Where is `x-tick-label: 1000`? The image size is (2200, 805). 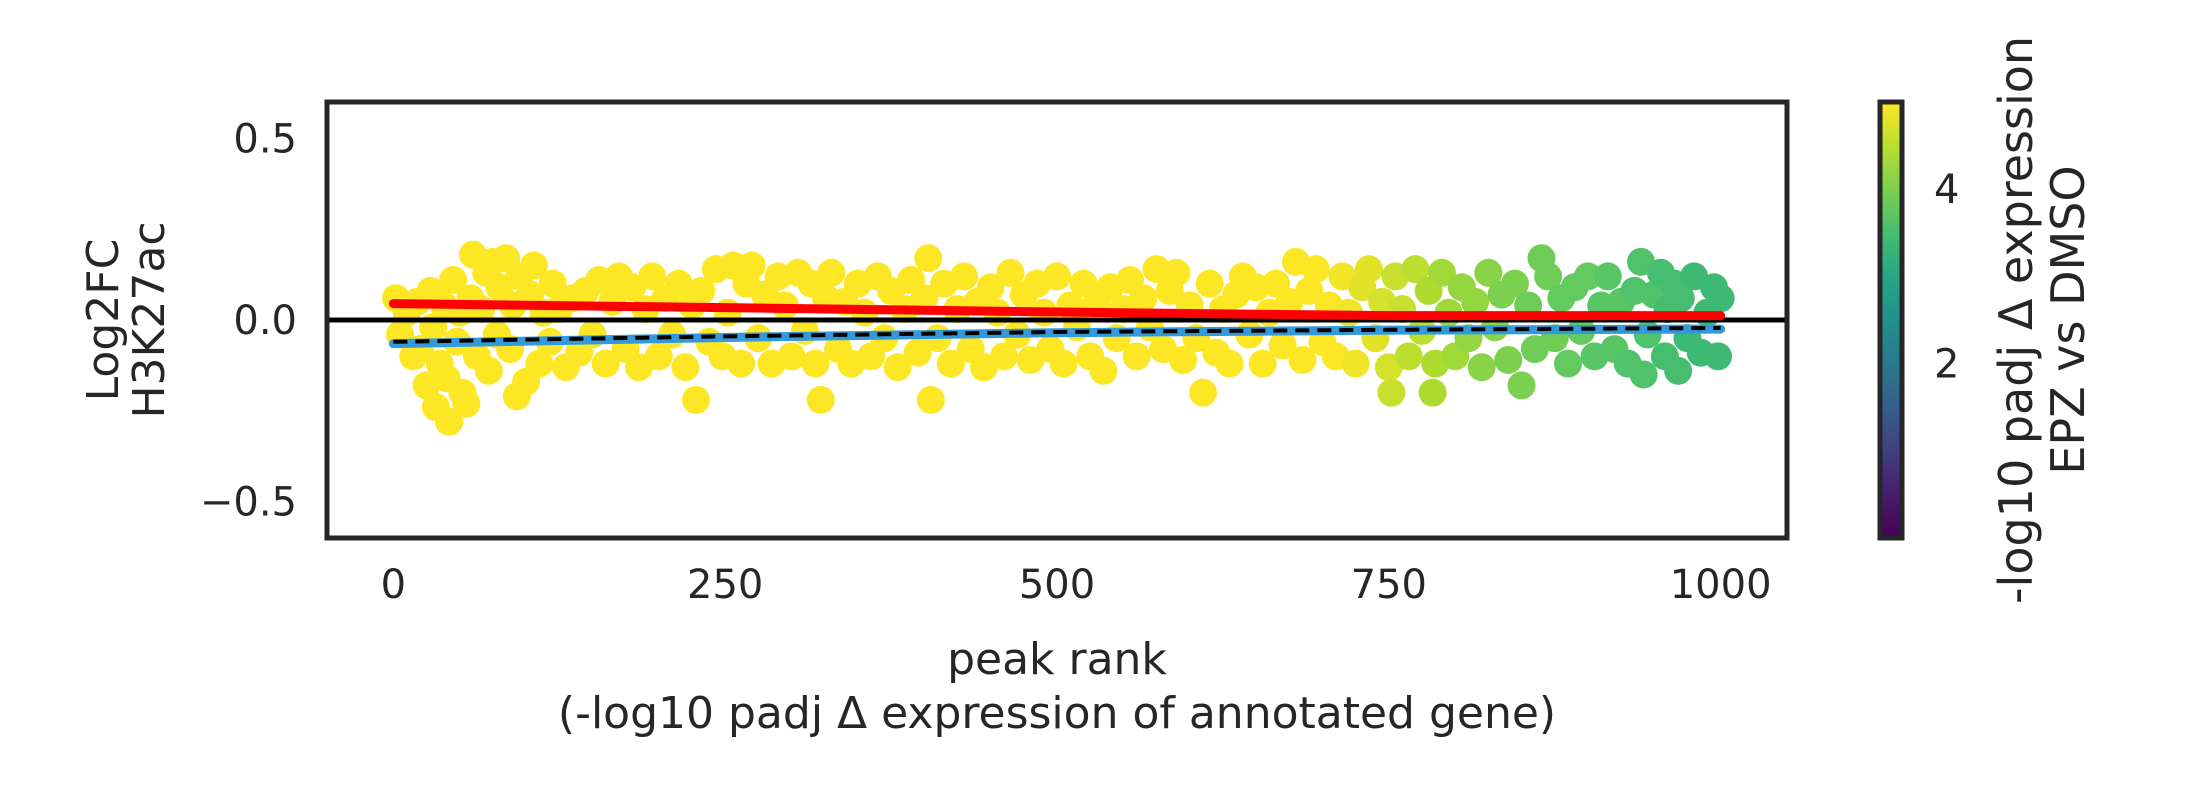 x-tick-label: 1000 is located at coordinates (1721, 585).